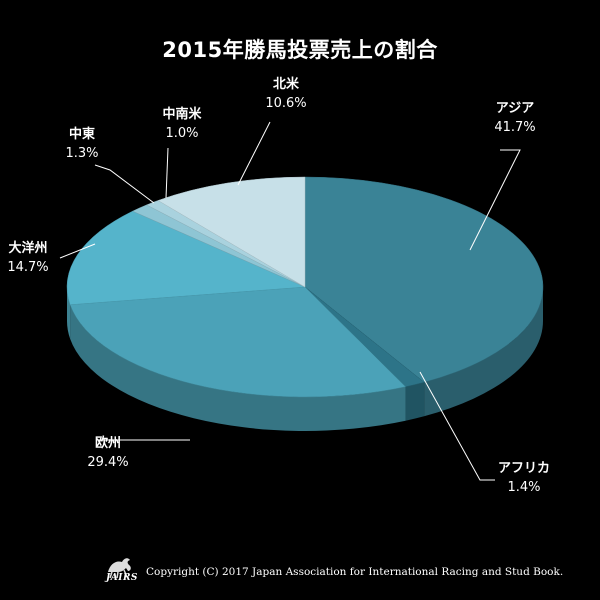 Image resolution: width=600 pixels, height=600 pixels. Describe the element at coordinates (81, 153) in the screenshot. I see `slice-4-value: 1.3%` at that location.